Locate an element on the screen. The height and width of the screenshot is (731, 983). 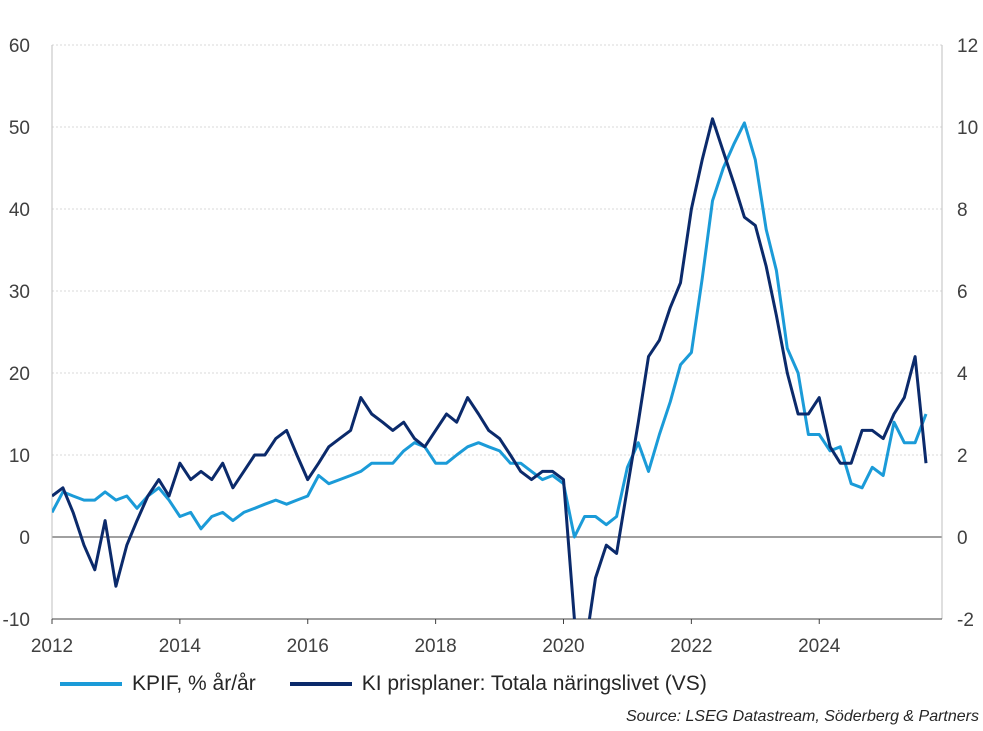
y-right-tick-label: 2 is located at coordinates (962, 456).